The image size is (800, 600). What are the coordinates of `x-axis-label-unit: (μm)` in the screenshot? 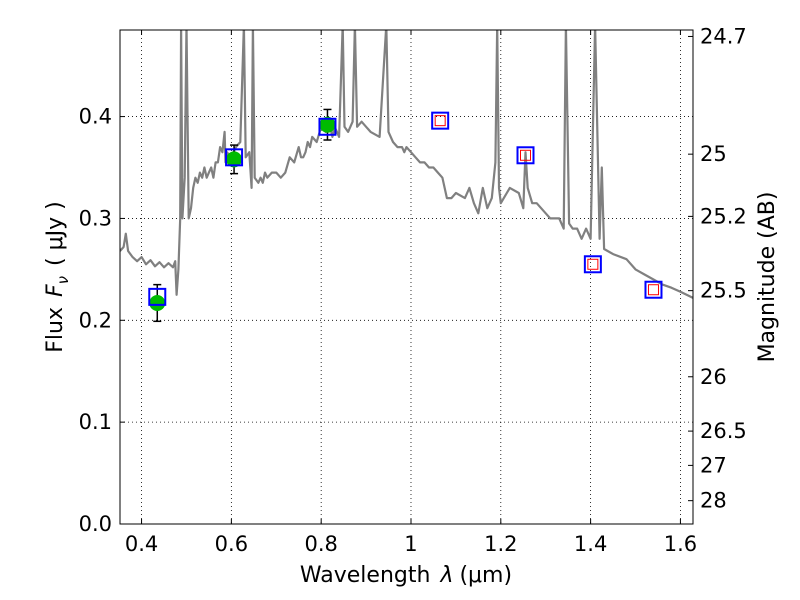 It's located at (485, 575).